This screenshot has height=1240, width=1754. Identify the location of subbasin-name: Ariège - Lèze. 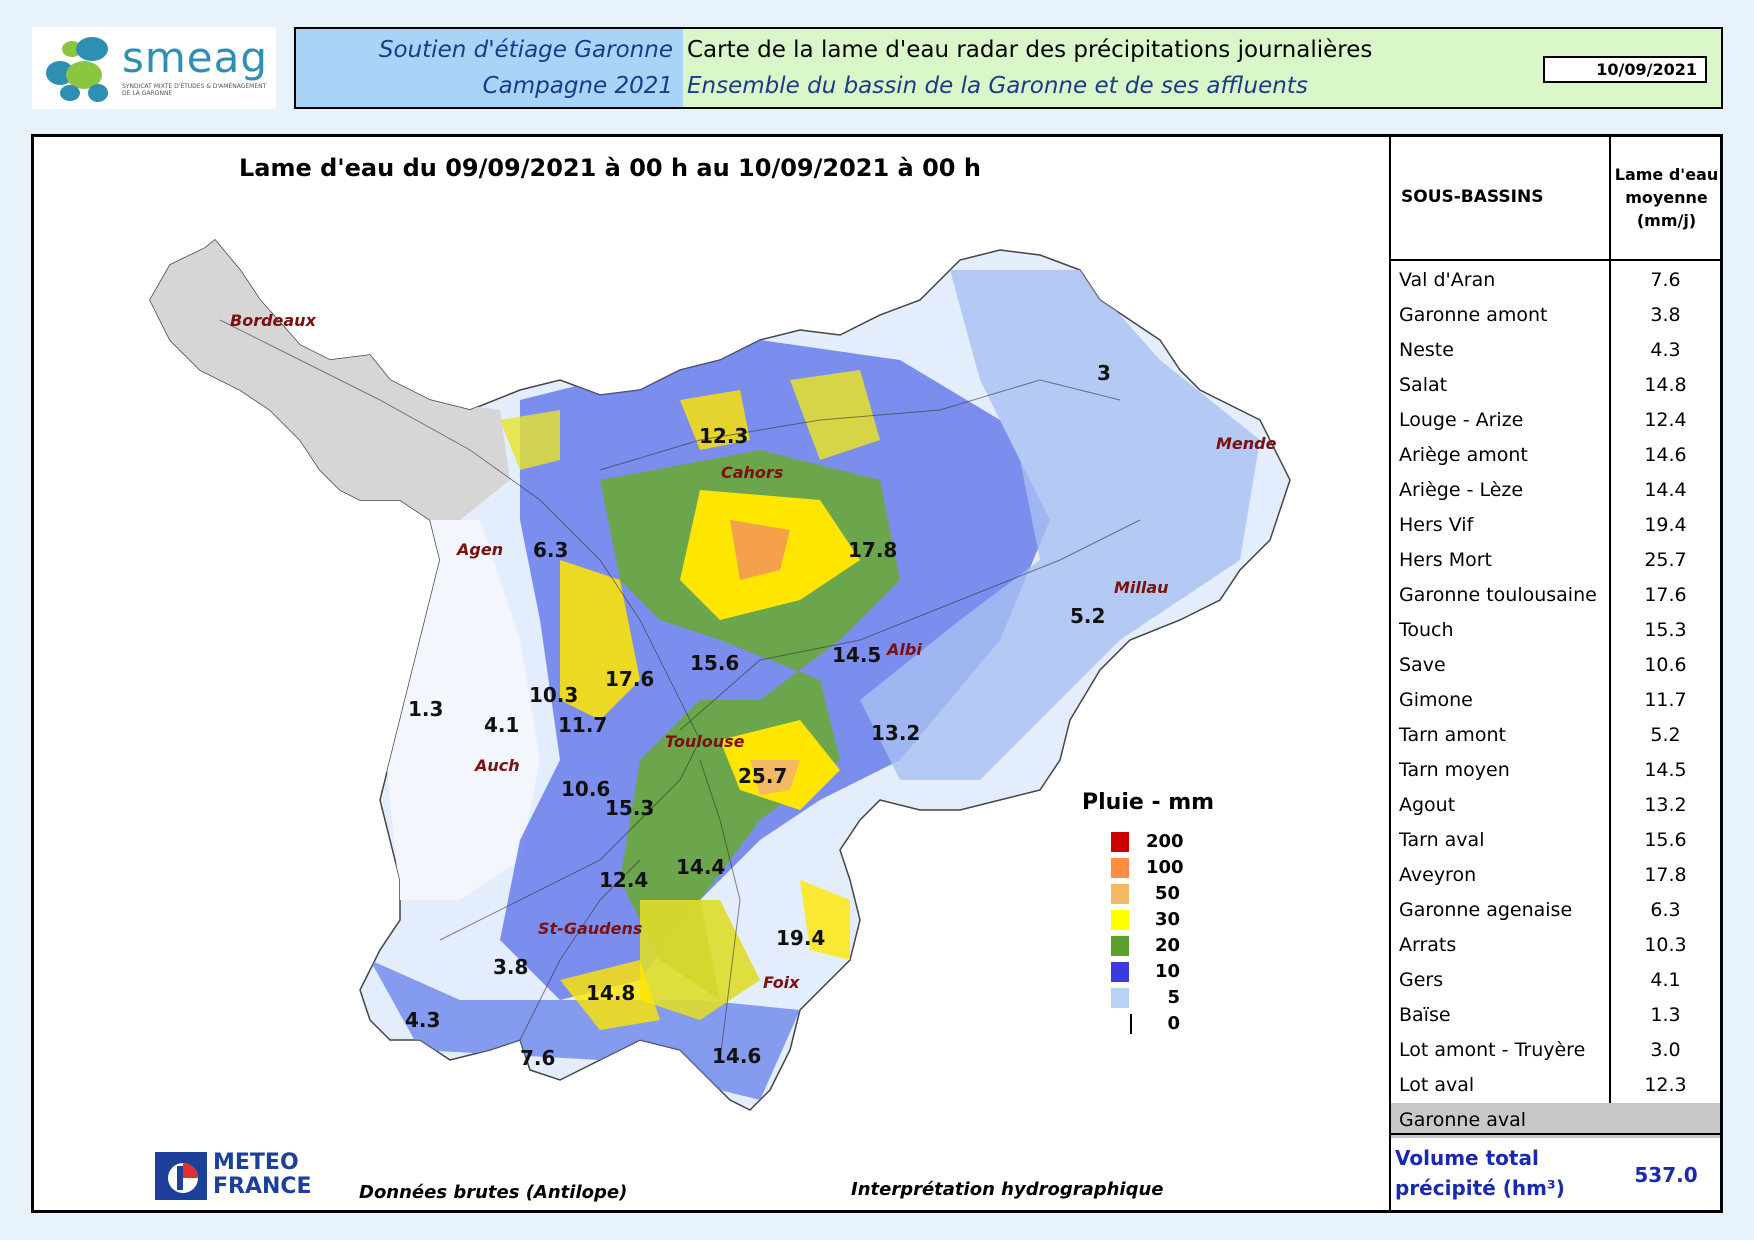
(1461, 490).